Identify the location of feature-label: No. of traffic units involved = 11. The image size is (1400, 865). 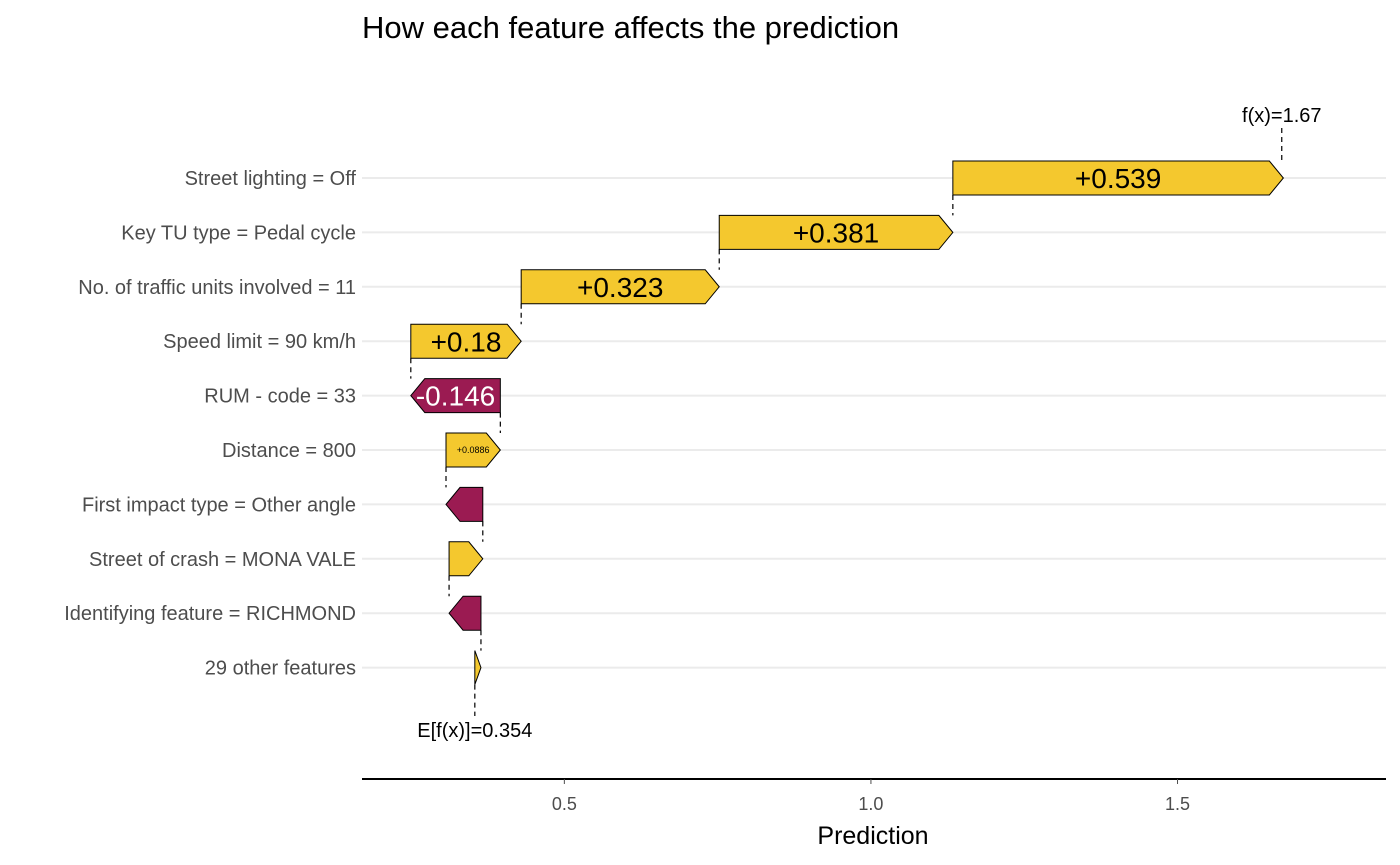
(217, 288).